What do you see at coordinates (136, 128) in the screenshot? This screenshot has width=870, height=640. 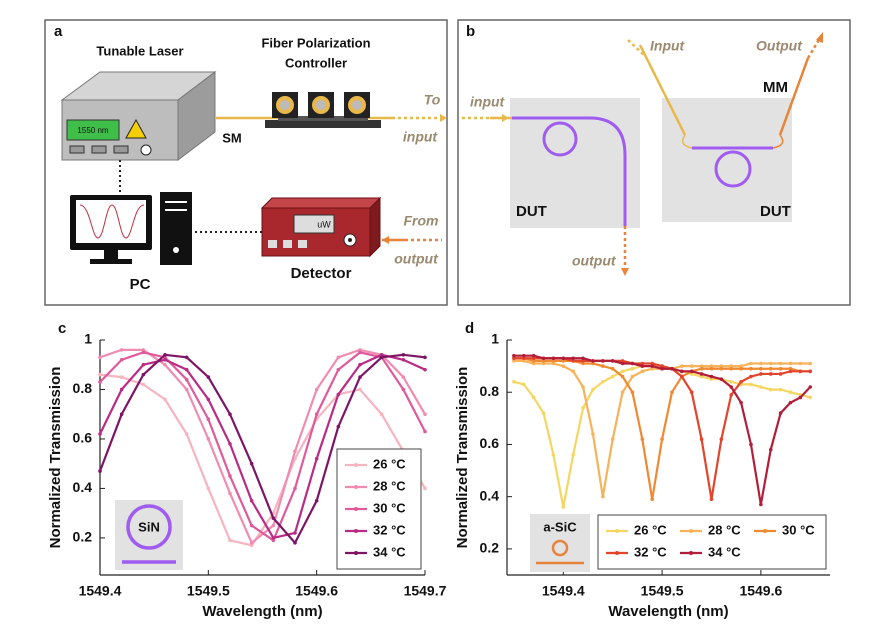 I see `laser-warning` at bounding box center [136, 128].